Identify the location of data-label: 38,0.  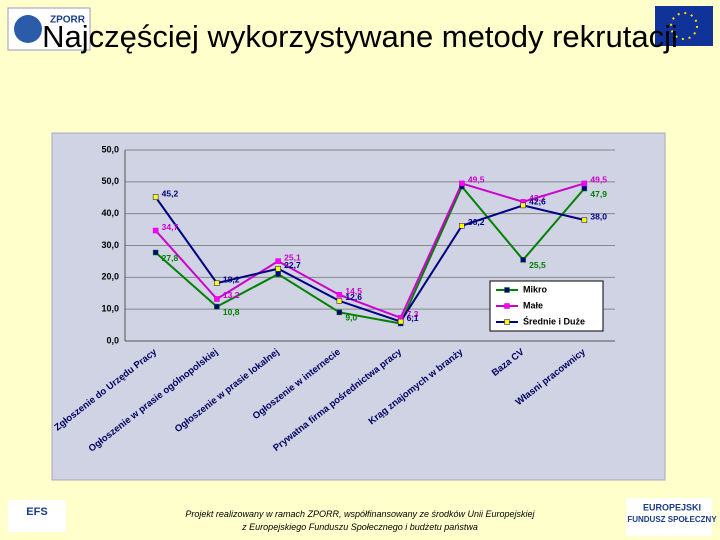
(598, 216).